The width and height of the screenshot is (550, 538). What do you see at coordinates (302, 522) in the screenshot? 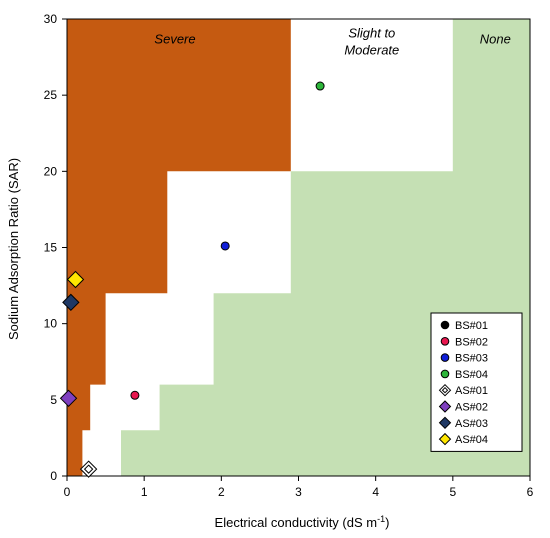
I see `x-axis-title: Electrical conductivity (dS m-1)` at bounding box center [302, 522].